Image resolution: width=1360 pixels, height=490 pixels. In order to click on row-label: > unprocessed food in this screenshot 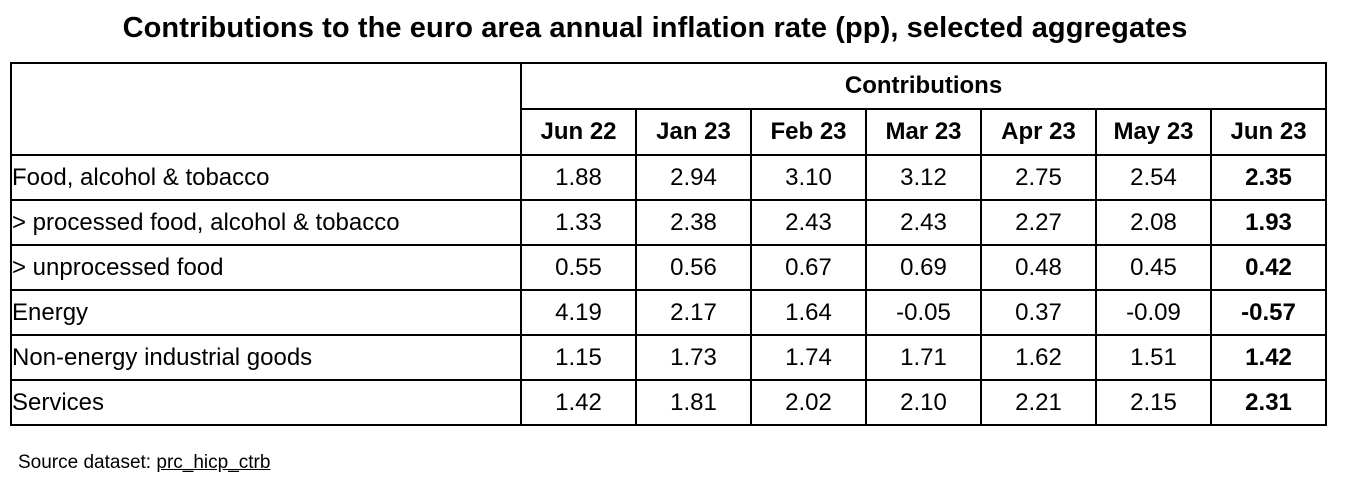, I will do `click(266, 267)`.